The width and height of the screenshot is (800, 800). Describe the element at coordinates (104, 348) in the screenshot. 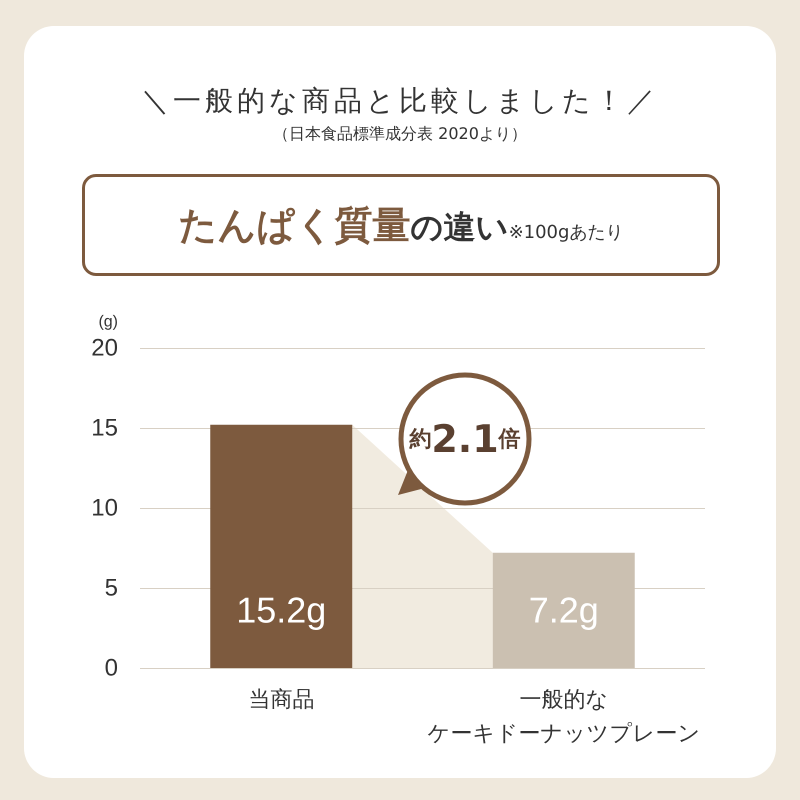

I see `y-tick-label: 20` at that location.